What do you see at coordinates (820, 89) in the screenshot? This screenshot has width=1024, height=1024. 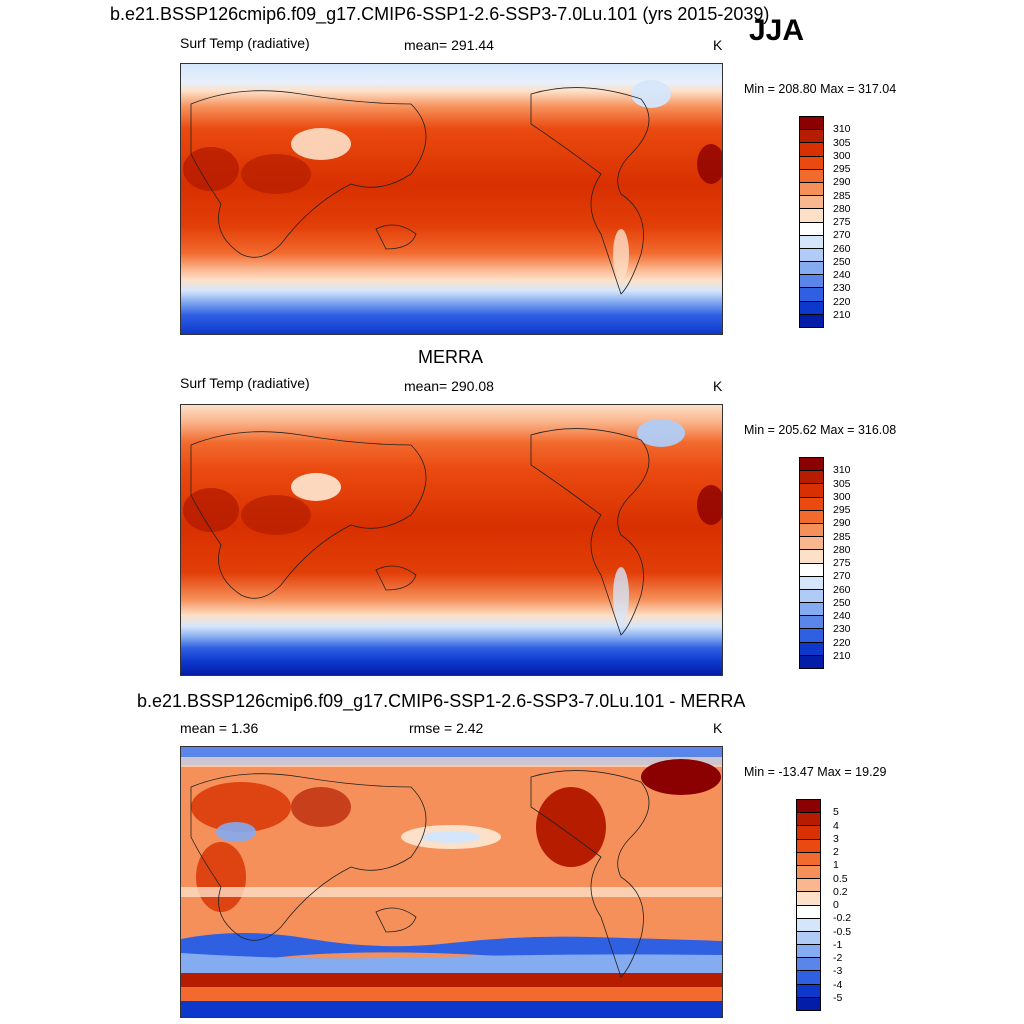 I see `panel1-minmax: Min = 208.80 Max = 317.04` at bounding box center [820, 89].